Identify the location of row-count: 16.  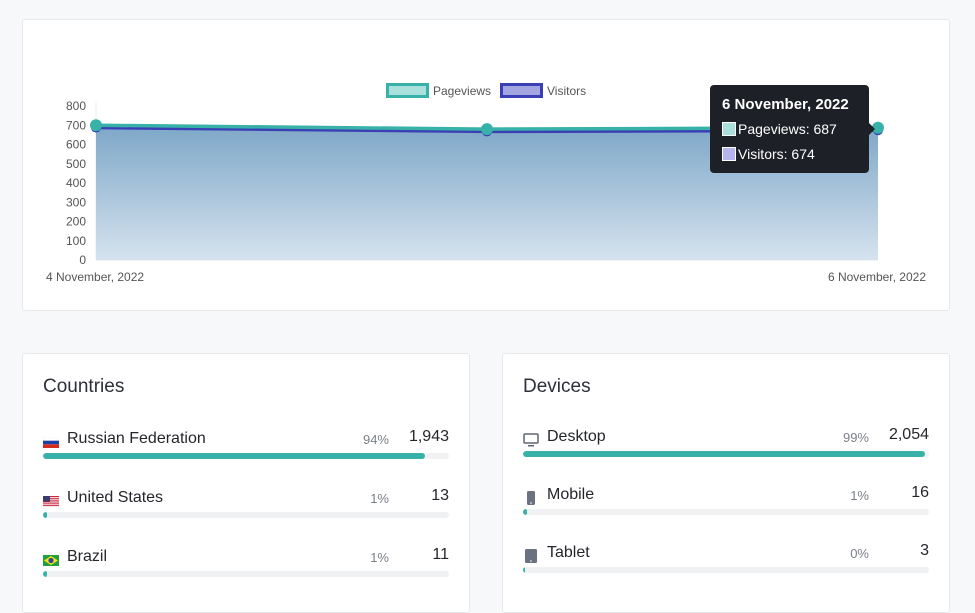
(920, 492).